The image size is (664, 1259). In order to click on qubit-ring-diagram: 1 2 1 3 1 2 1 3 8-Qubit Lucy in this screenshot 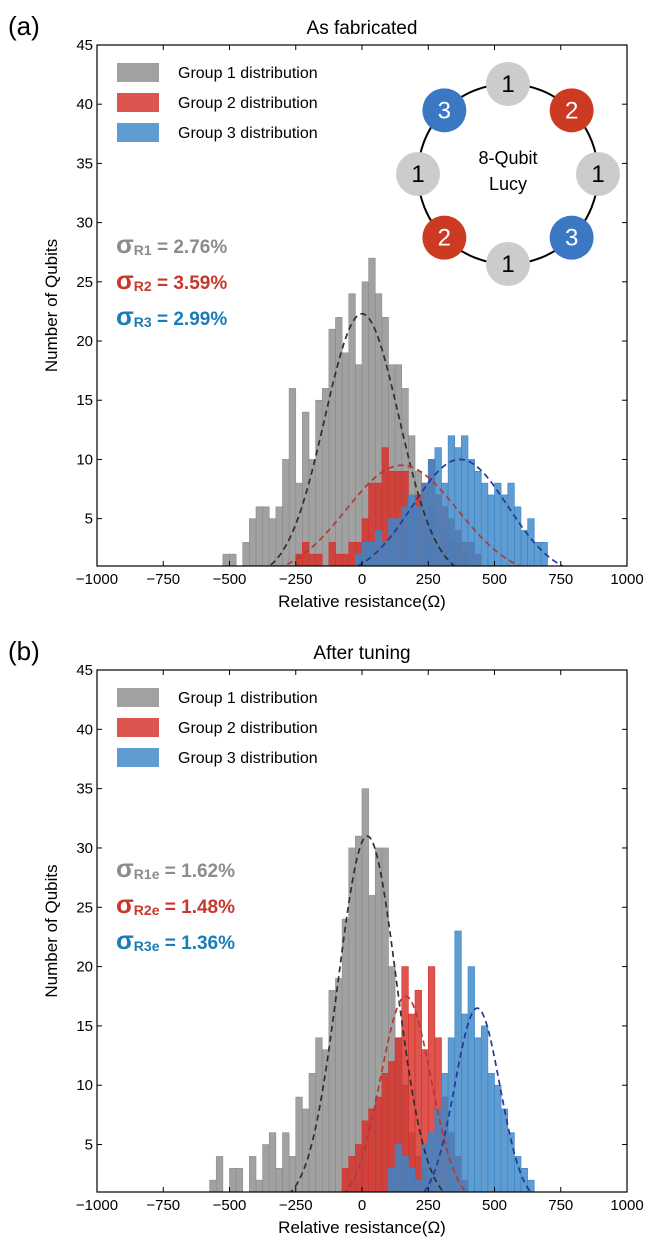, I will do `click(508, 174)`.